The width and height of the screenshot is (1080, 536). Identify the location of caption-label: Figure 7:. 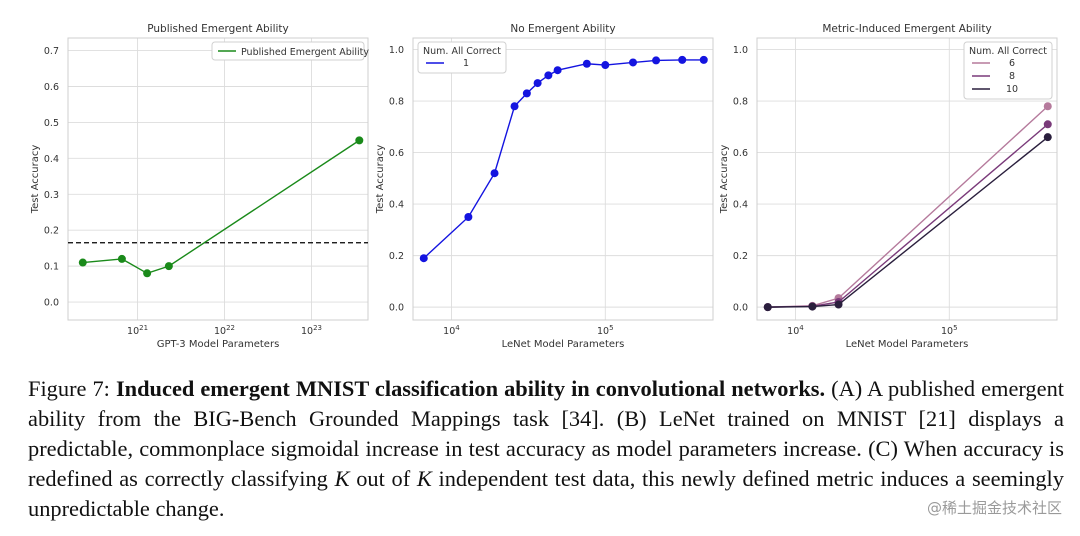
(69, 388).